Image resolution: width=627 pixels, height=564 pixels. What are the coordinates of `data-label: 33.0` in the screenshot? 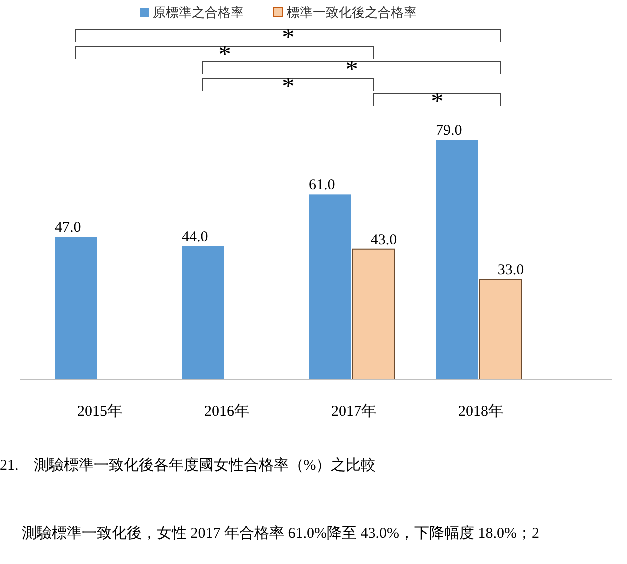 It's located at (511, 270).